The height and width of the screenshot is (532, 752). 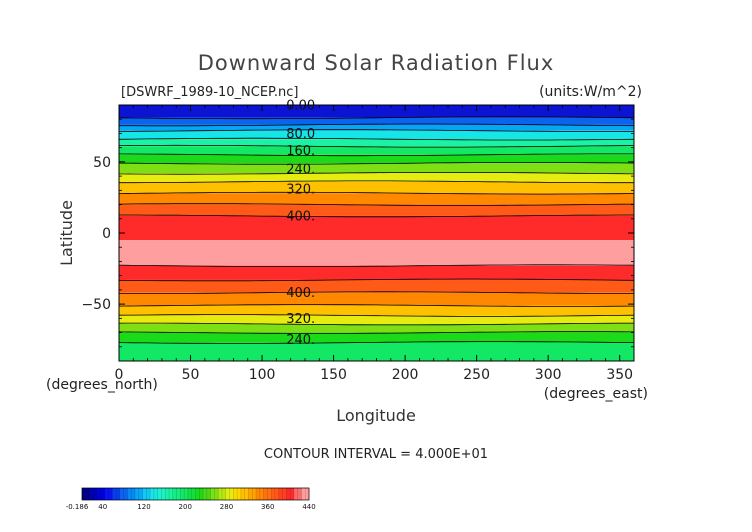 I want to click on y-tick-label: 50, so click(x=102, y=163).